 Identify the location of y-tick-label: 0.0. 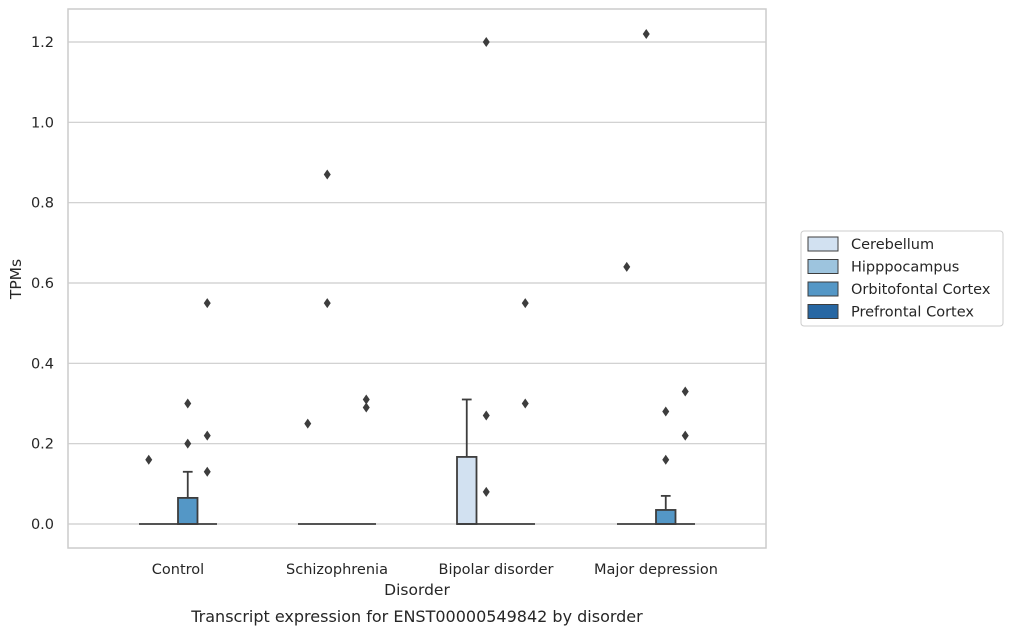
(42, 525).